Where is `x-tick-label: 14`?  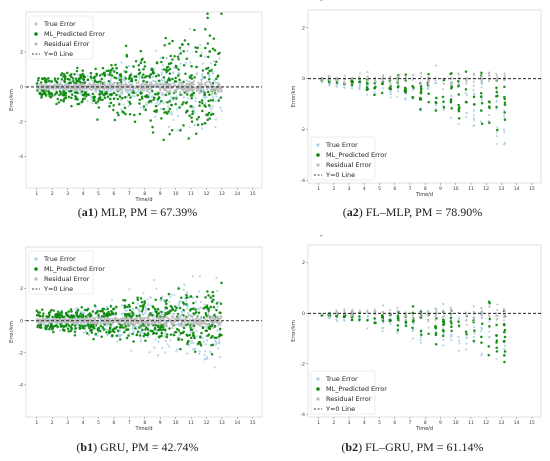 x-tick-label: 14 is located at coordinates (517, 423).